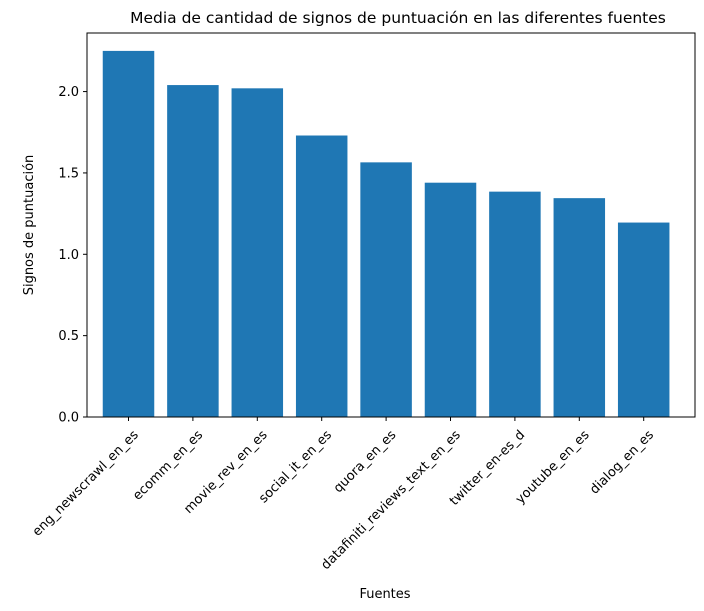 Image resolution: width=704 pixels, height=611 pixels. I want to click on y-tick-label: 1.0, so click(68, 255).